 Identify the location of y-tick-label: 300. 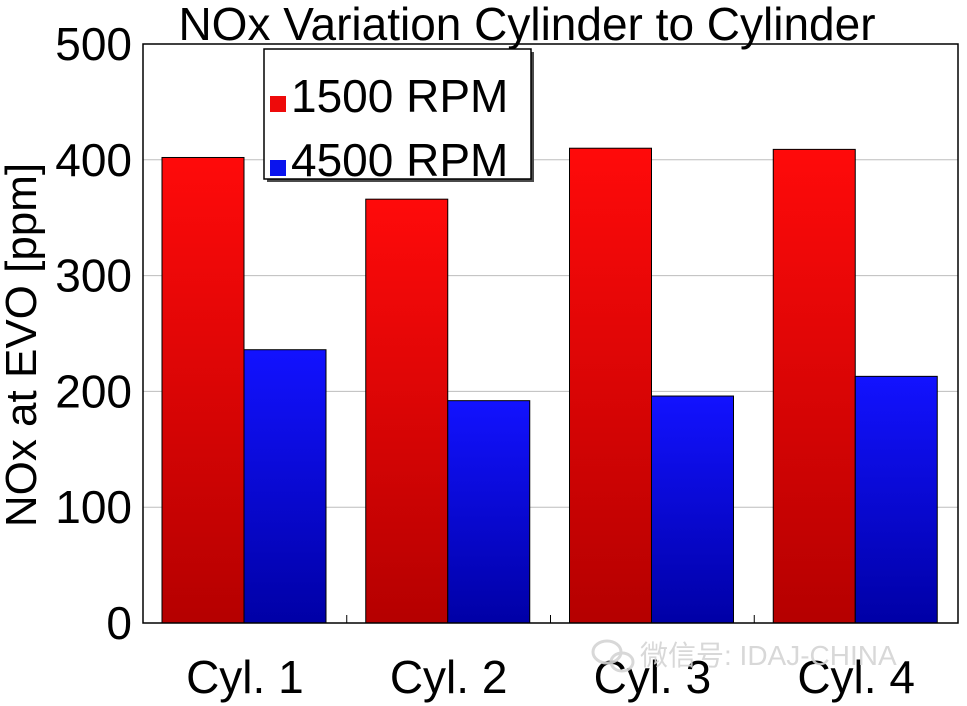
(93, 276).